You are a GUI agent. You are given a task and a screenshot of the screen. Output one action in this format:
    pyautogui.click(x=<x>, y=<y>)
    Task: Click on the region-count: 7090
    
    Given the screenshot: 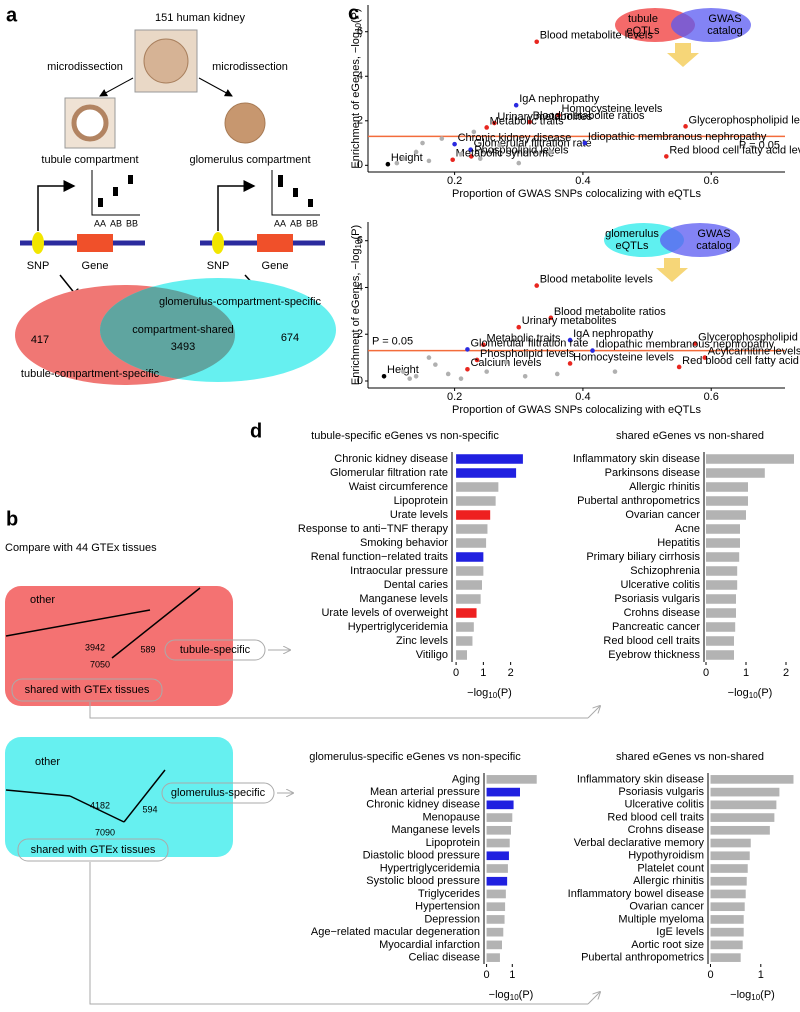 What is the action you would take?
    pyautogui.click(x=105, y=832)
    